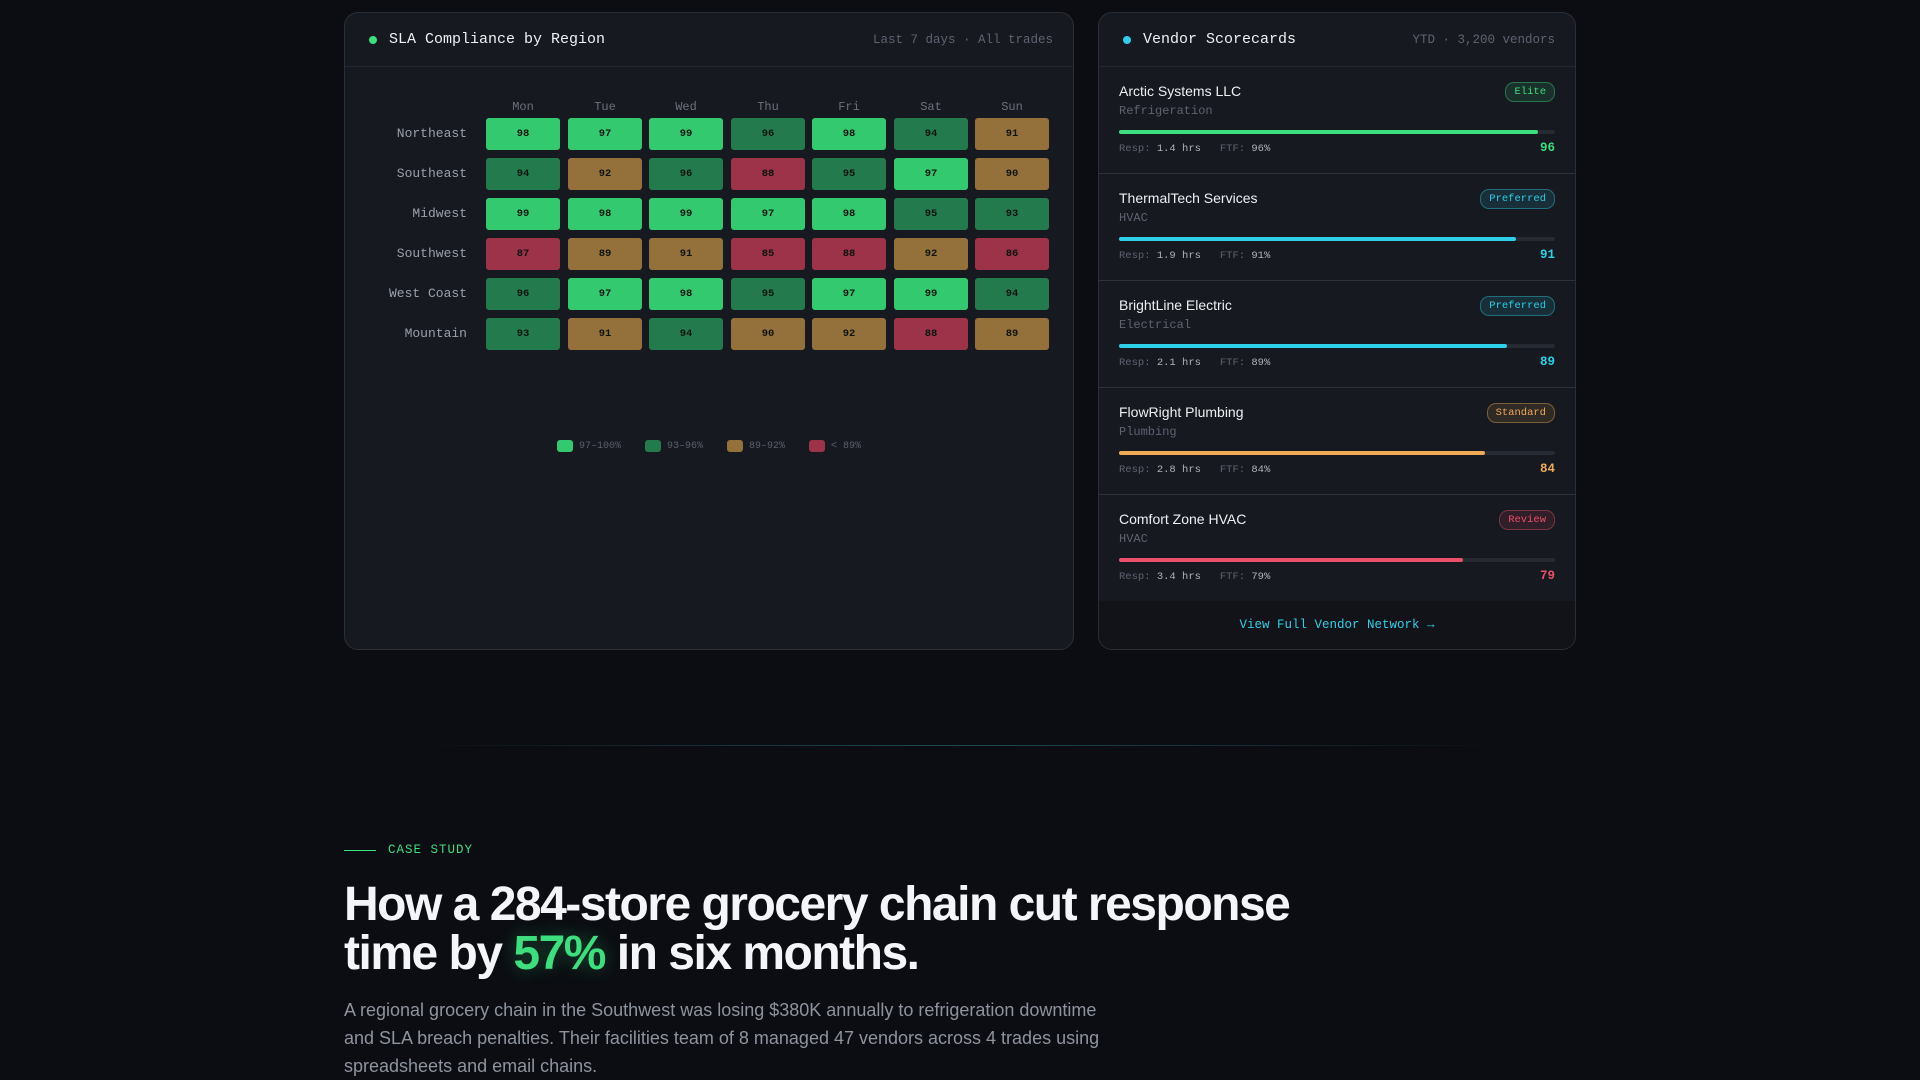 This screenshot has height=1080, width=1920. What do you see at coordinates (1483, 39) in the screenshot?
I see `vendor-panel-meta: YTD · 3,200 vendors` at bounding box center [1483, 39].